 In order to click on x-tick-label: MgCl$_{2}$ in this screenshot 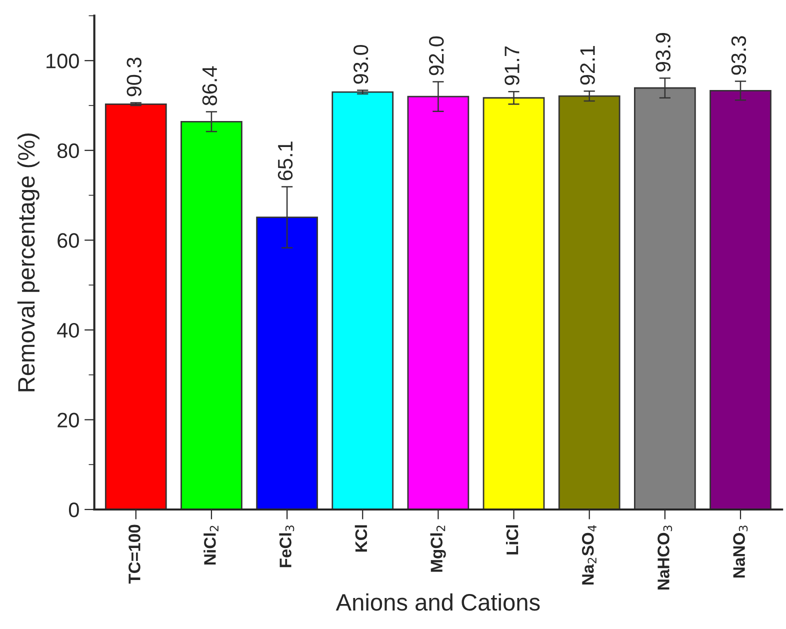, I will do `click(438, 549)`.